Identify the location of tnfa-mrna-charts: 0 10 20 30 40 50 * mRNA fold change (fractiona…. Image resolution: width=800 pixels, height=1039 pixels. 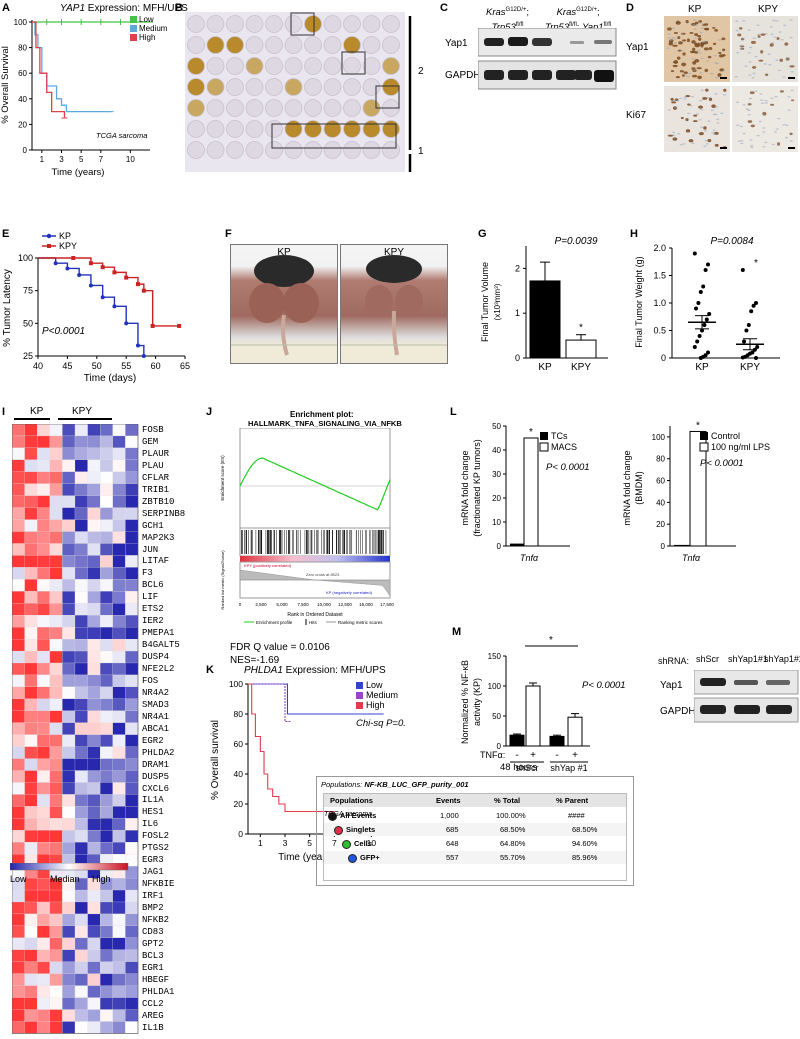
(615, 491).